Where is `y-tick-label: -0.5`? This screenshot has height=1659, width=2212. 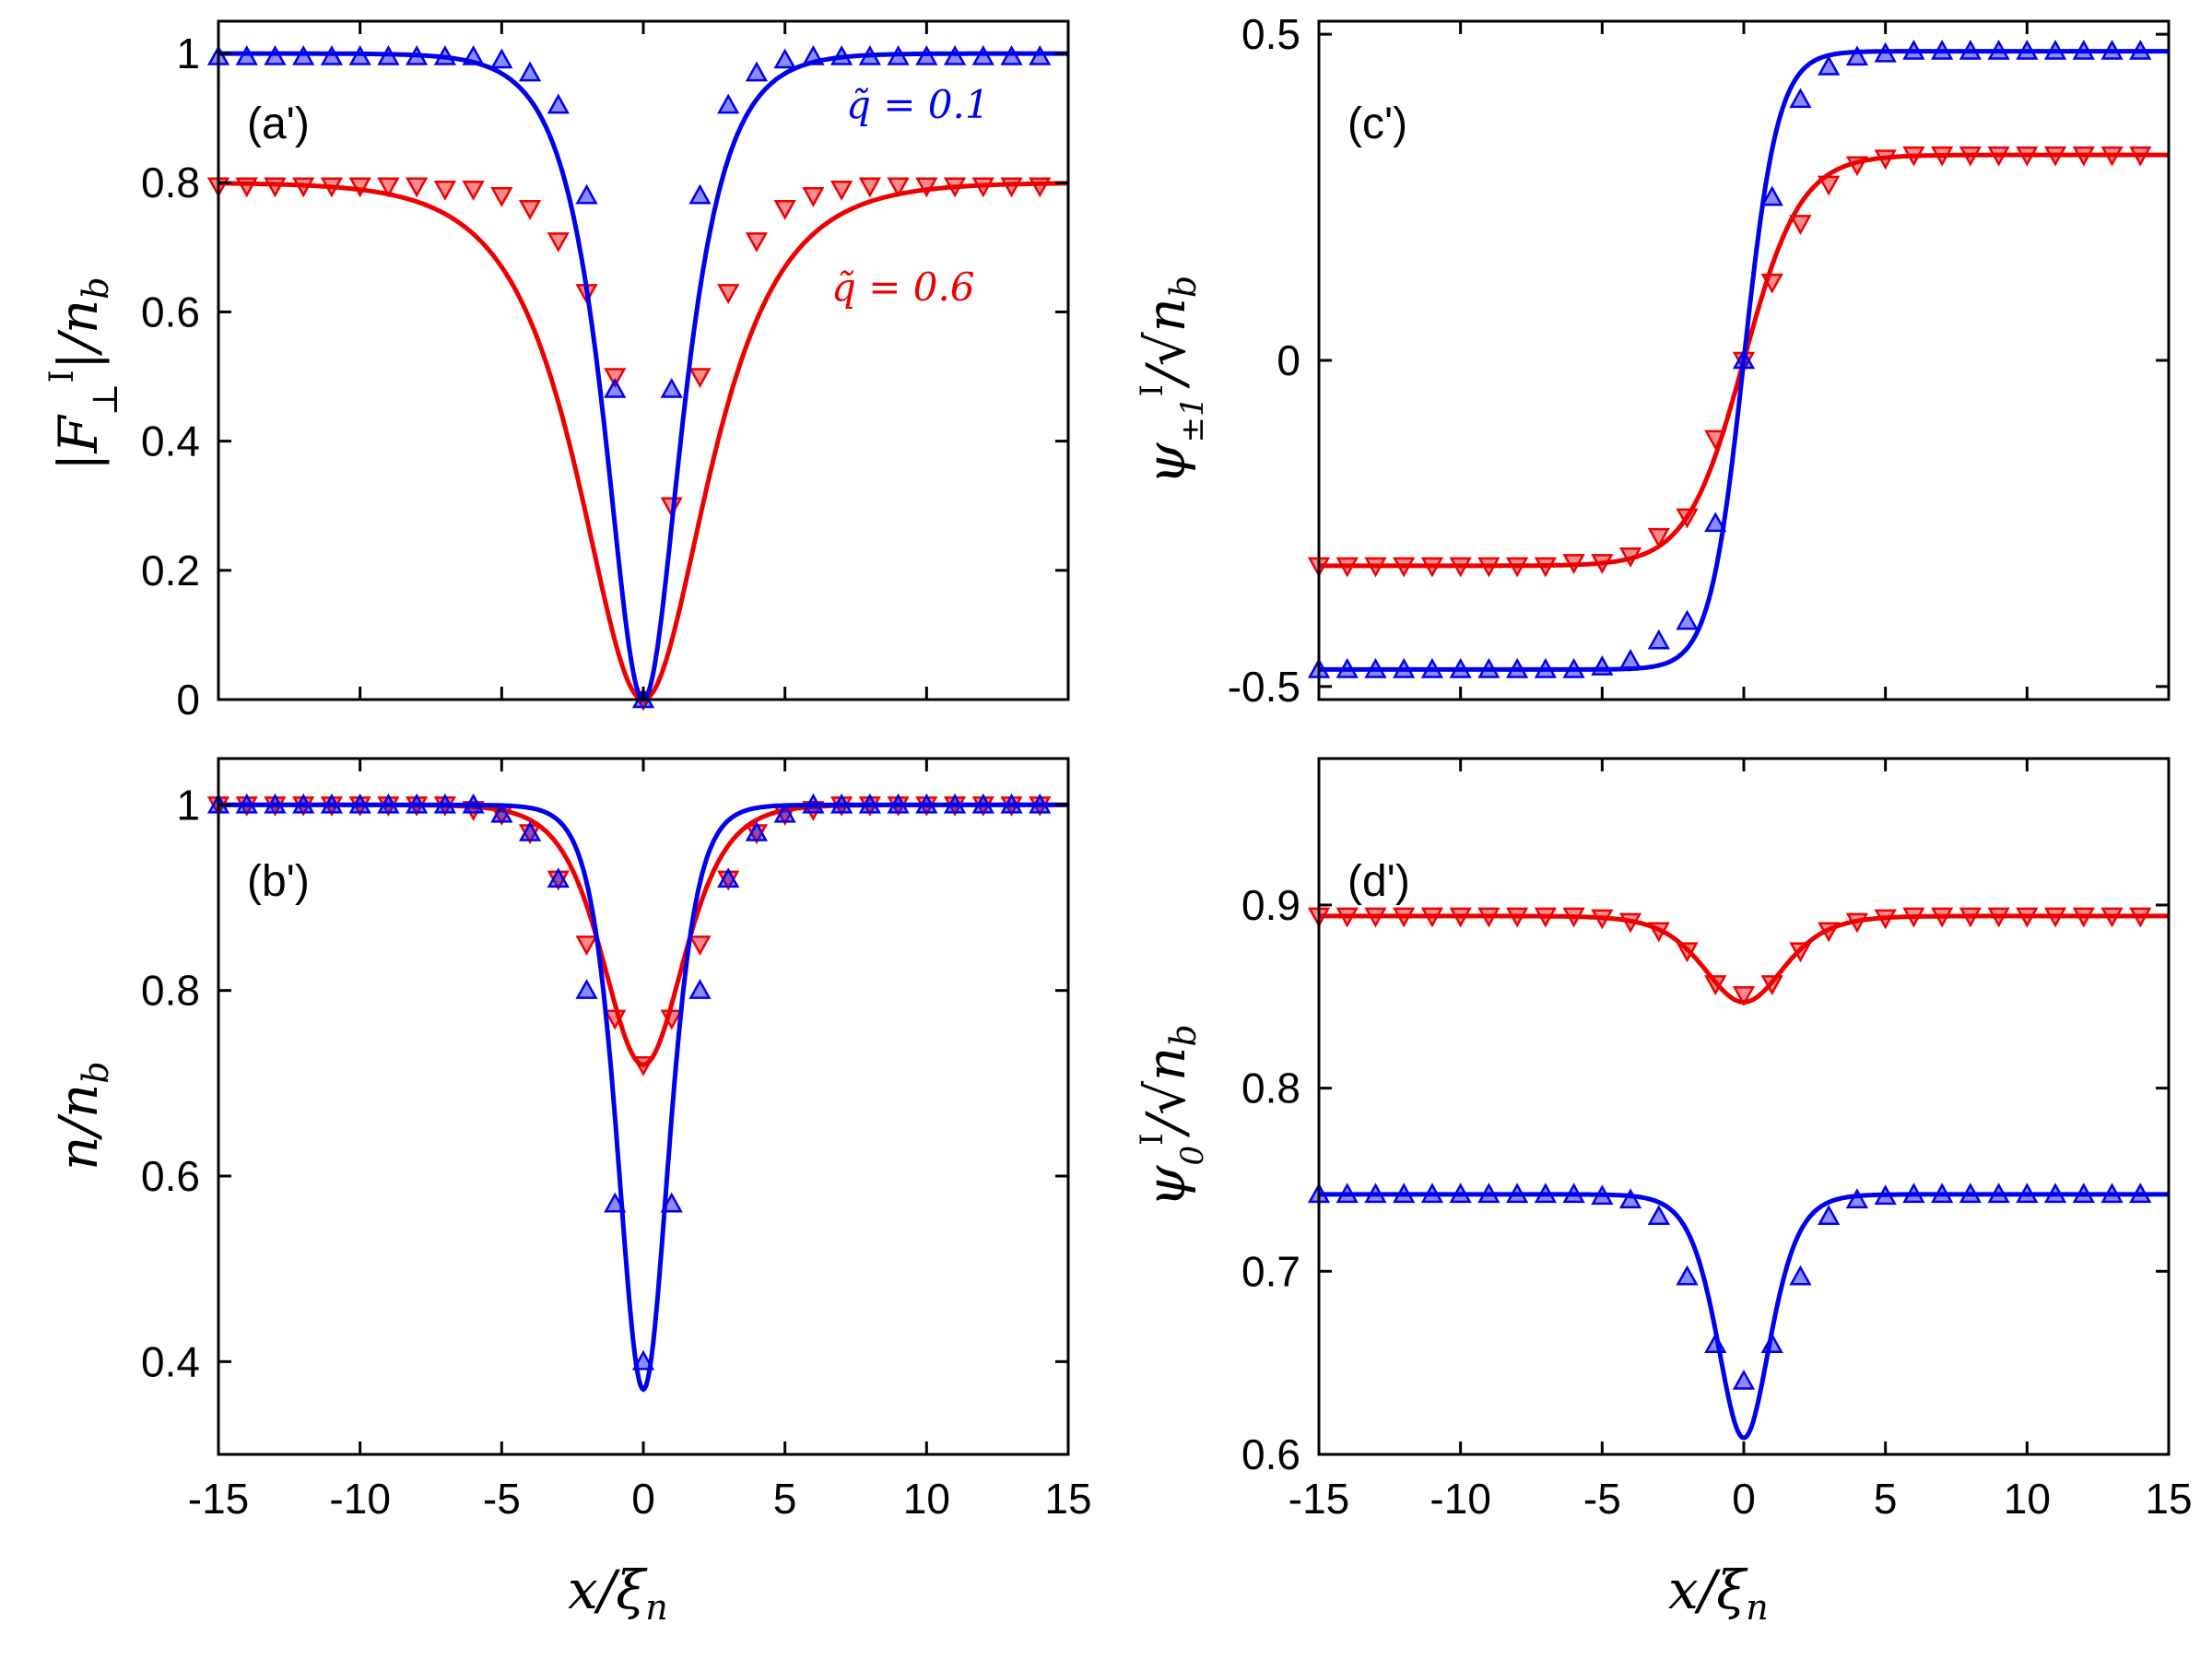 y-tick-label: -0.5 is located at coordinates (1264, 687).